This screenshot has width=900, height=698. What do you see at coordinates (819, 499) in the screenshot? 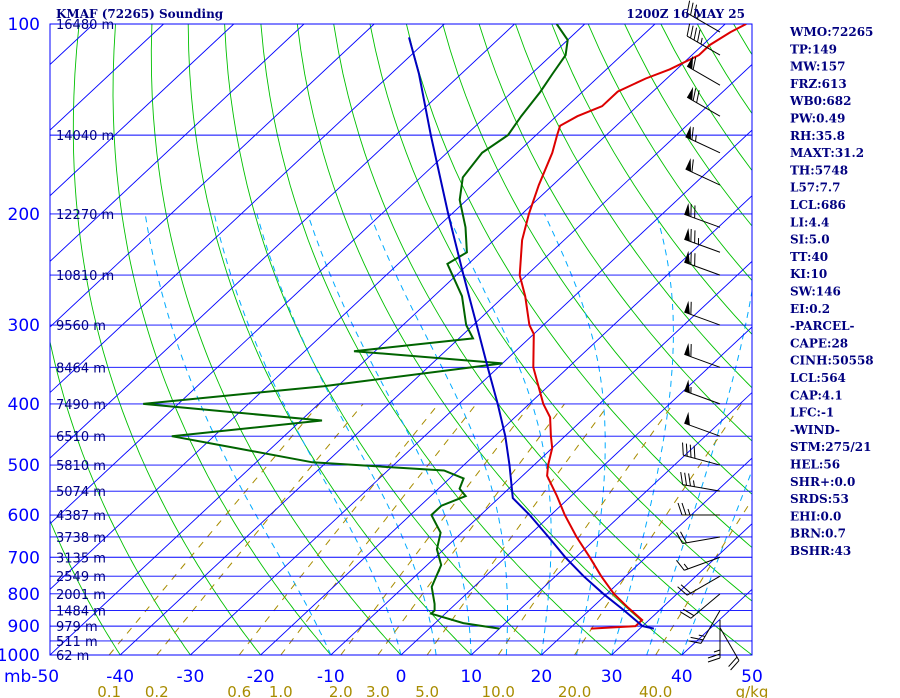
I see `index-item: SRDS:53` at bounding box center [819, 499].